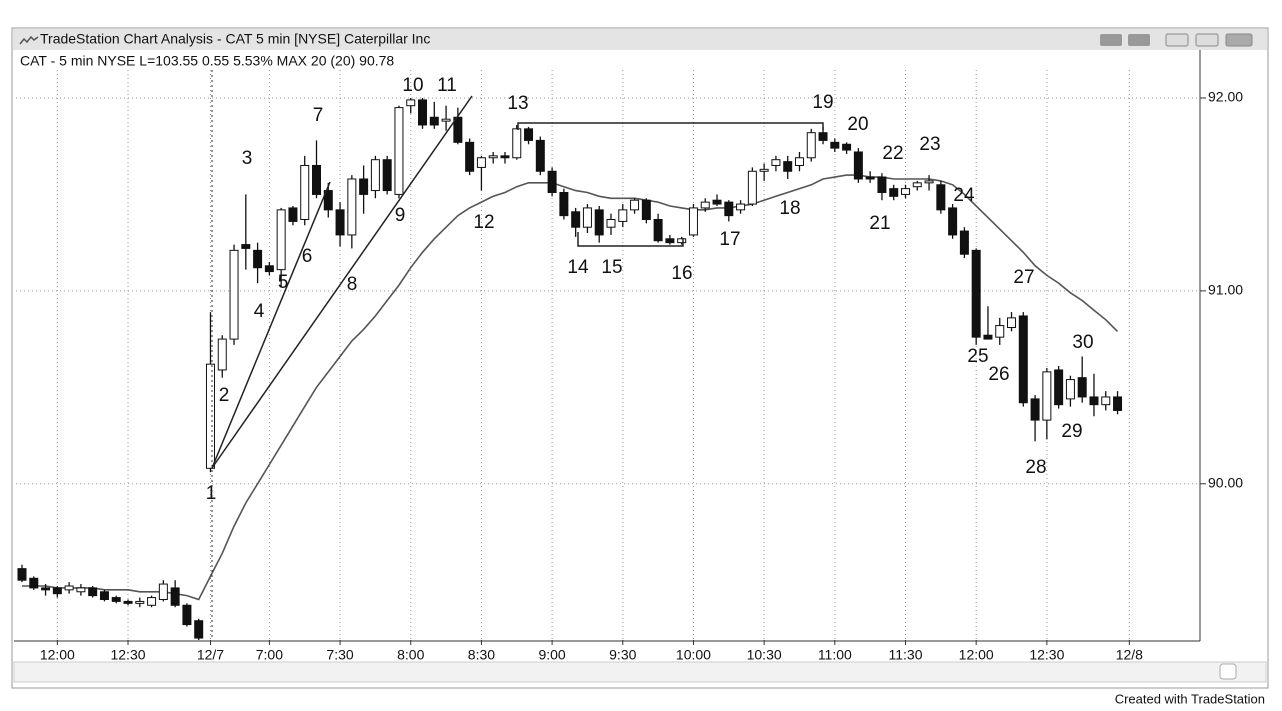 This screenshot has width=1282, height=711. What do you see at coordinates (247, 158) in the screenshot?
I see `bar-number: 3` at bounding box center [247, 158].